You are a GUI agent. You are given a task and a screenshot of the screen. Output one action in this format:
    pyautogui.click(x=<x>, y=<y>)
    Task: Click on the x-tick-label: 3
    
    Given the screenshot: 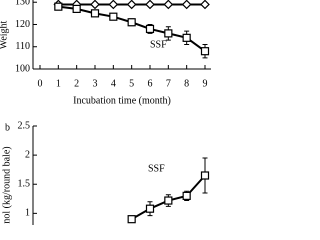 What is the action you would take?
    pyautogui.click(x=95, y=83)
    